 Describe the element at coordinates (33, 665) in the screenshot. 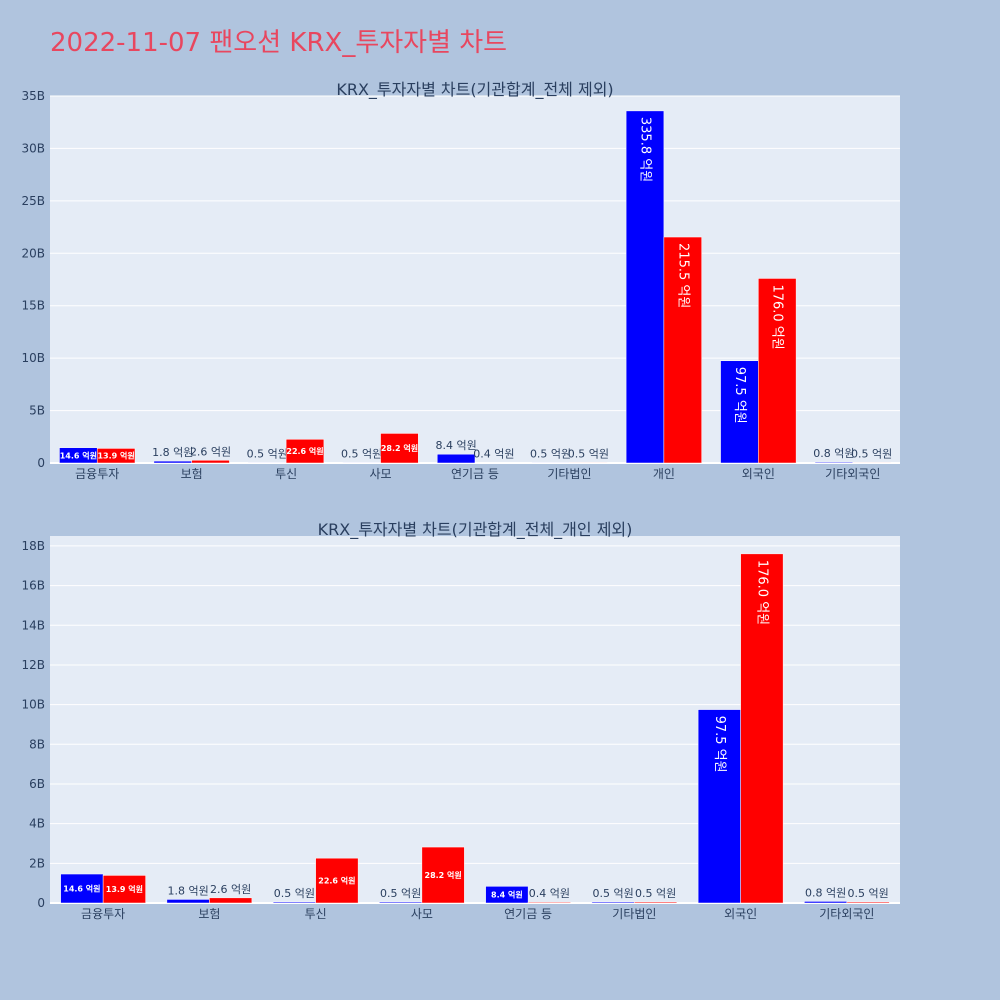

I see `y-tick-label: 12B` at that location.